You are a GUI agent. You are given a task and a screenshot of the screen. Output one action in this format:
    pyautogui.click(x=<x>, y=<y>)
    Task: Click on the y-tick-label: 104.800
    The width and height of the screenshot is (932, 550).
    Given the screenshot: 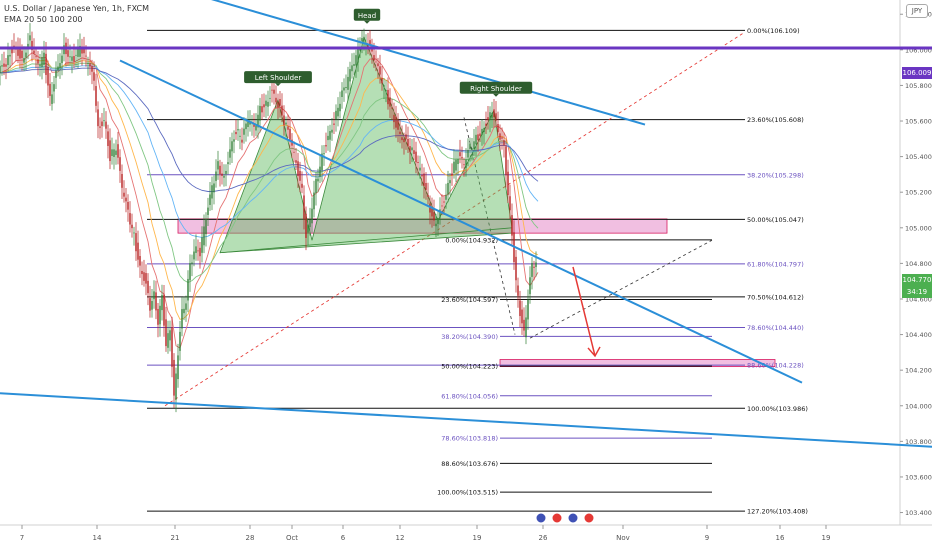 What is the action you would take?
    pyautogui.click(x=918, y=264)
    